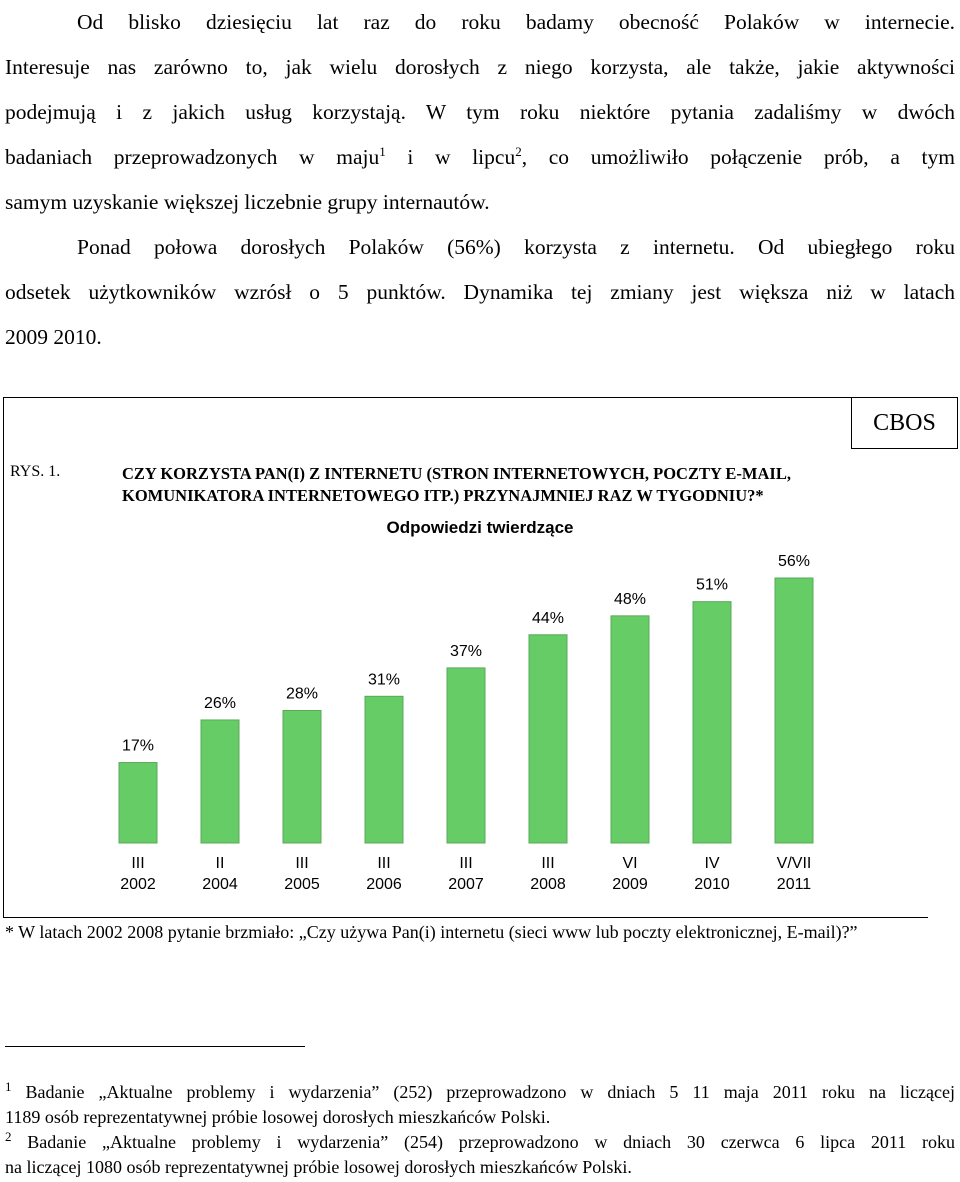 Image resolution: width=960 pixels, height=1182 pixels. Describe the element at coordinates (794, 863) in the screenshot. I see `x-tick-month: V/VII` at that location.